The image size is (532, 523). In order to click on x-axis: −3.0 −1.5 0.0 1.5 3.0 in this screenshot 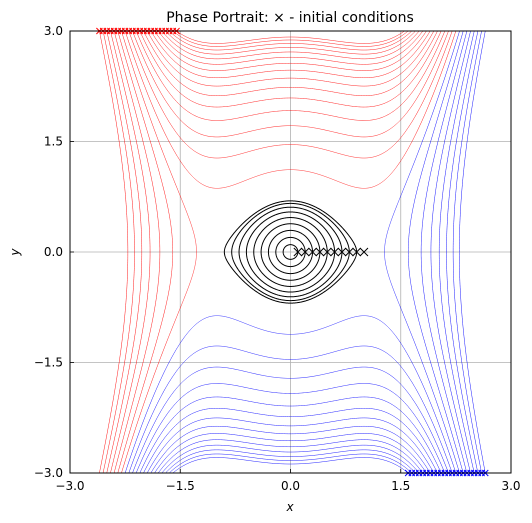, I will do `click(288, 481)`.